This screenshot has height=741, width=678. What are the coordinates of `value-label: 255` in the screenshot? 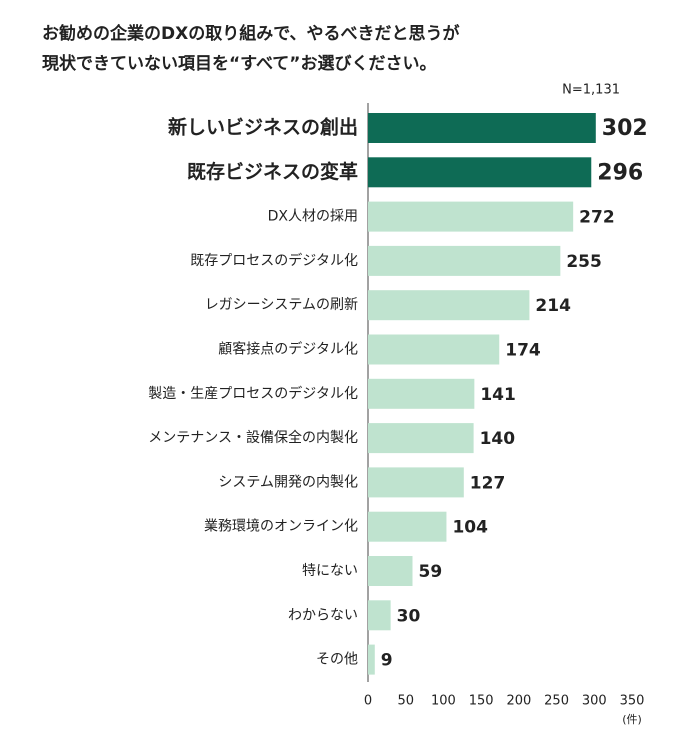 It's located at (584, 262).